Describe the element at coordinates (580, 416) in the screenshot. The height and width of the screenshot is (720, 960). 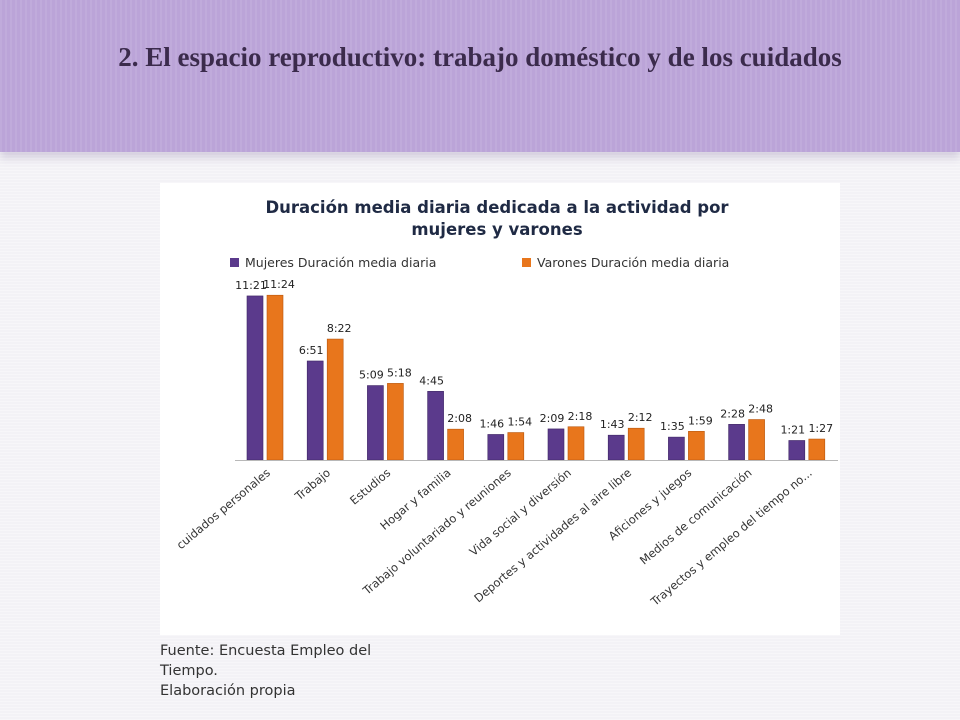
I see `value-label-varones-6: 2:18` at that location.